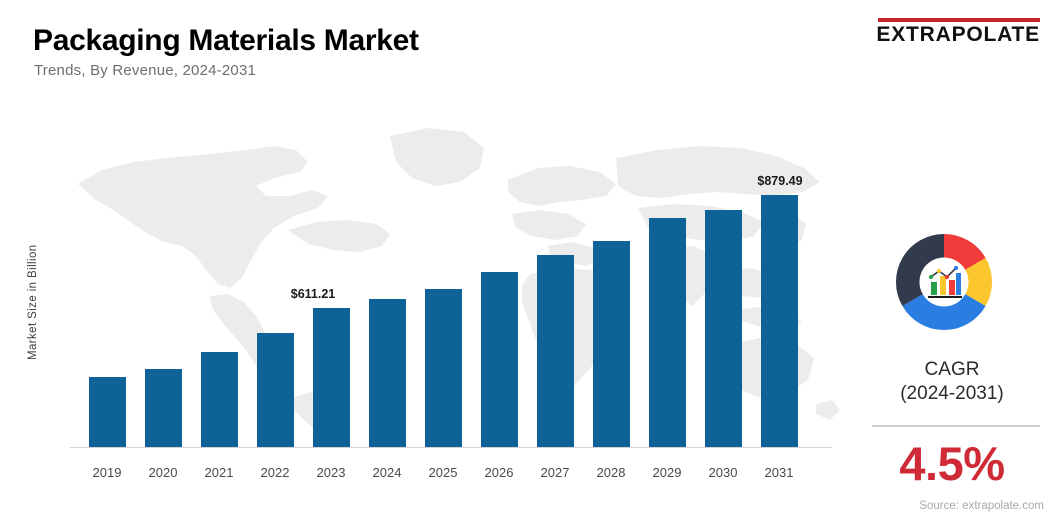  What do you see at coordinates (667, 332) in the screenshot?
I see `bar-2029` at bounding box center [667, 332].